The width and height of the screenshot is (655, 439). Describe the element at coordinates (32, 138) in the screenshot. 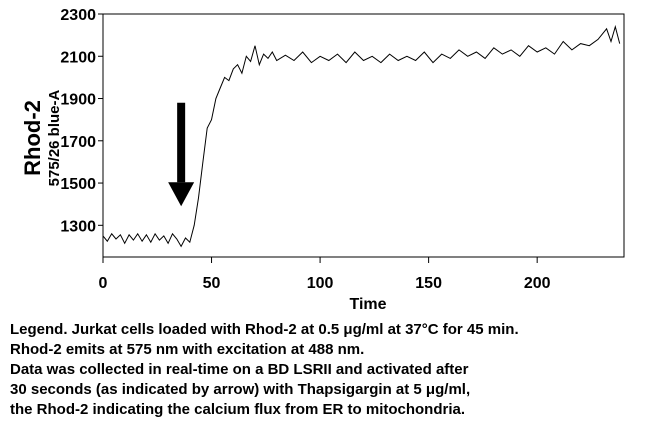

I see `y-axis-label: Rhod-2` at that location.